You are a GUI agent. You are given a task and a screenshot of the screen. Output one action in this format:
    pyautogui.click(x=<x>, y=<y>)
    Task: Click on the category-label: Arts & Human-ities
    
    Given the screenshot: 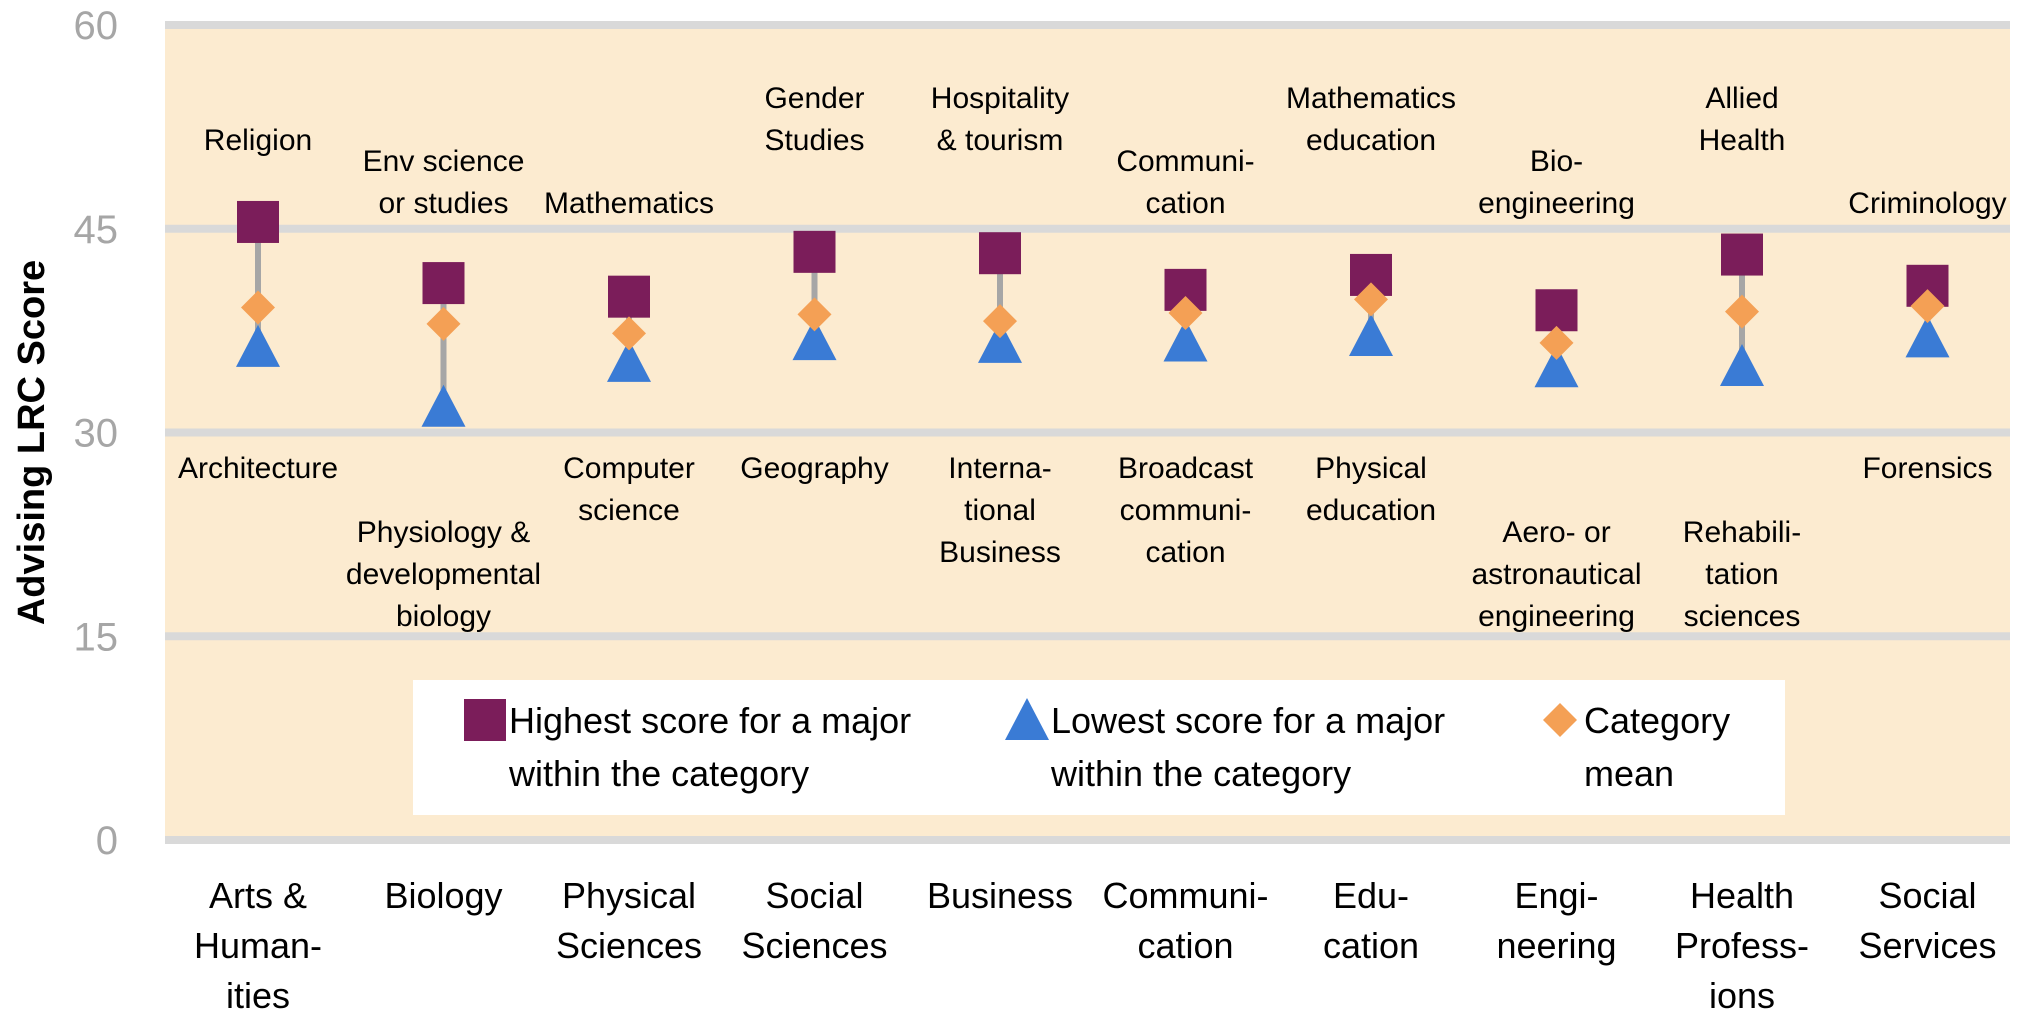 What is the action you would take?
    pyautogui.click(x=258, y=945)
    